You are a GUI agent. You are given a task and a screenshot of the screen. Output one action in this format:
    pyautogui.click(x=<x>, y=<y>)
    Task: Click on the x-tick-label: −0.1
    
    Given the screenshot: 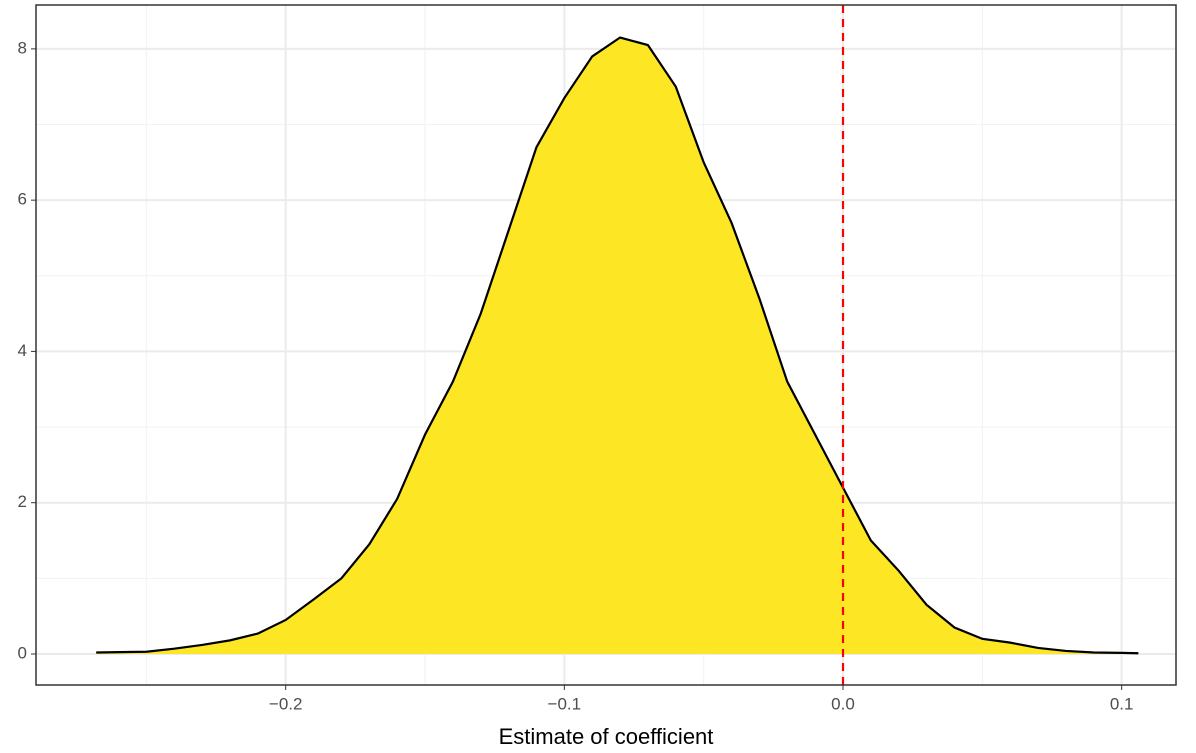 What is the action you would take?
    pyautogui.click(x=565, y=703)
    